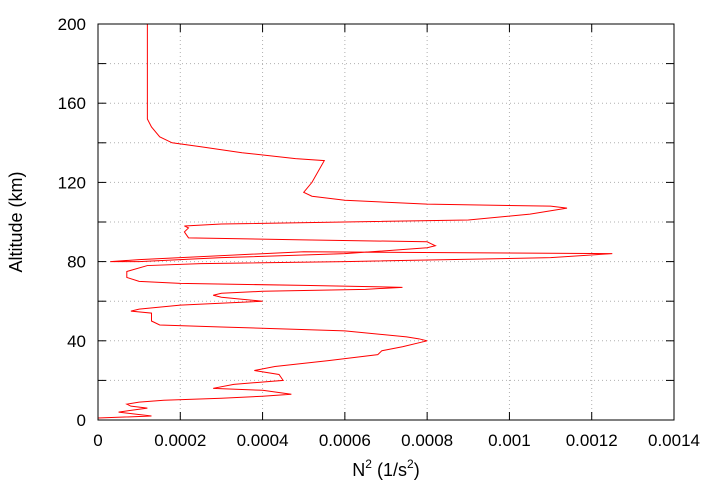 The image size is (720, 504). I want to click on x-tick-label: 0.0012, so click(592, 440).